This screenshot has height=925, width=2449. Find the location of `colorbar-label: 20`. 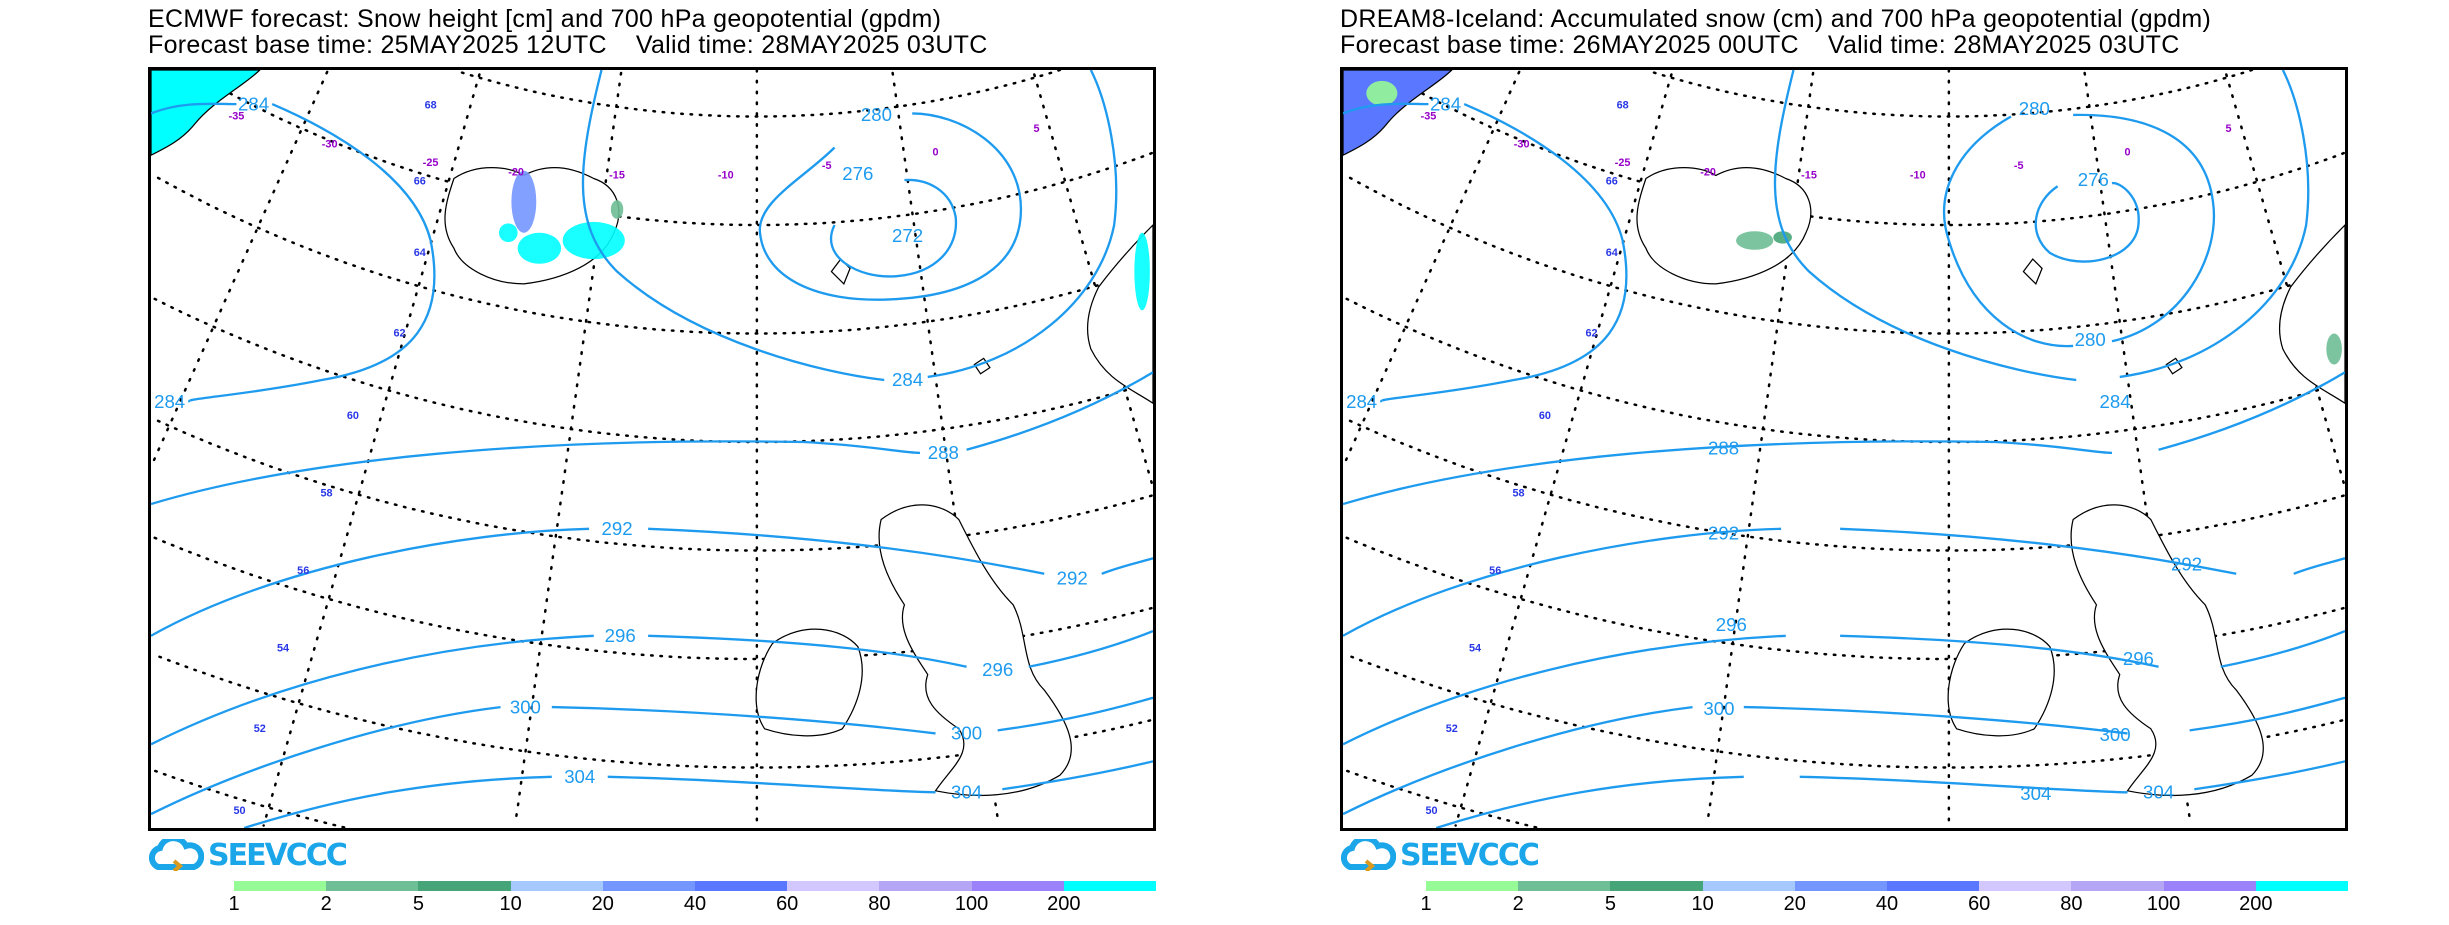

colorbar-label: 20 is located at coordinates (1794, 904).